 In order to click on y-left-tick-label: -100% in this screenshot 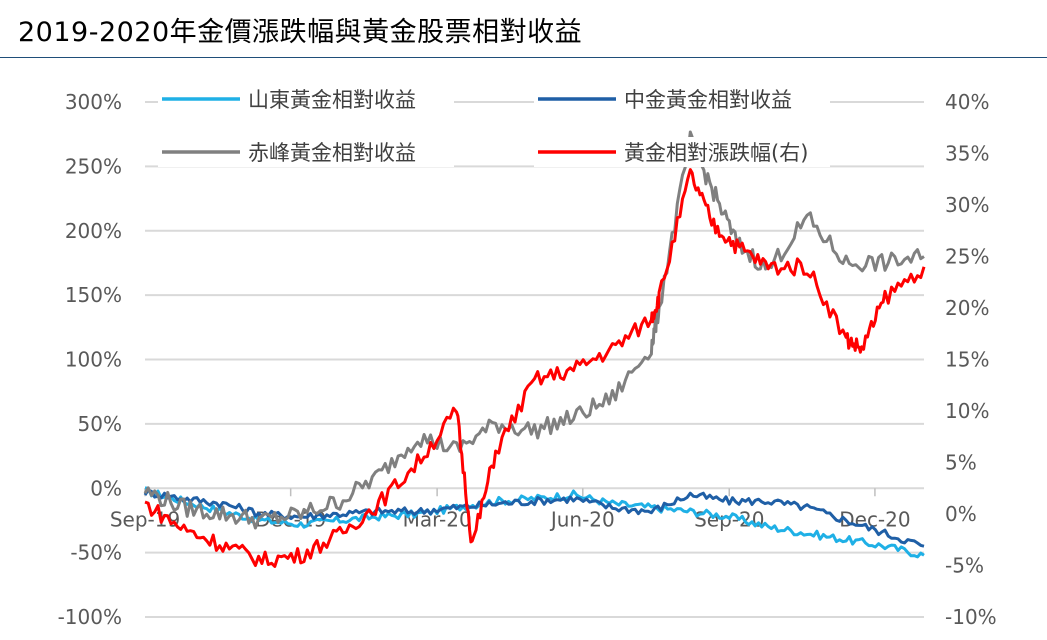, I will do `click(90, 617)`.